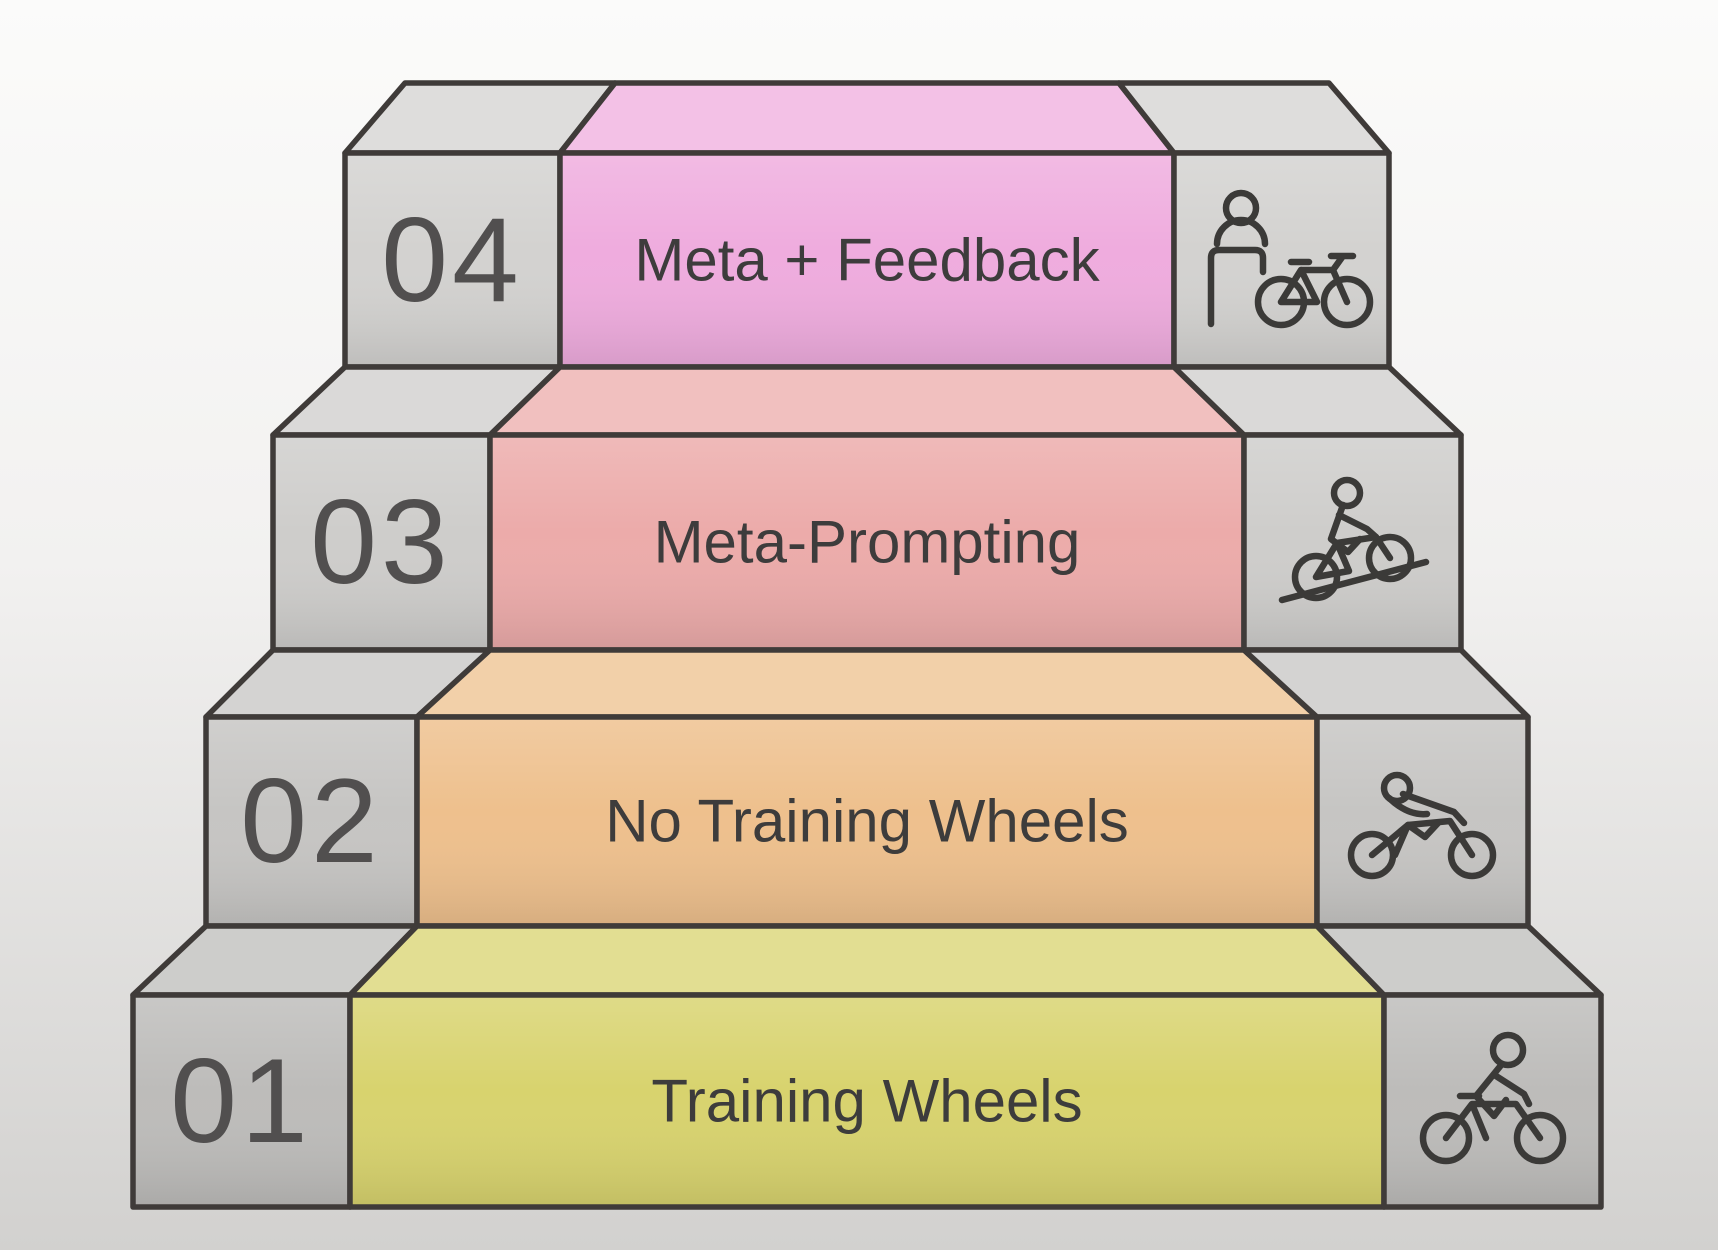 This screenshot has height=1250, width=1718. Describe the element at coordinates (380, 542) in the screenshot. I see `step-03-number: 03` at that location.